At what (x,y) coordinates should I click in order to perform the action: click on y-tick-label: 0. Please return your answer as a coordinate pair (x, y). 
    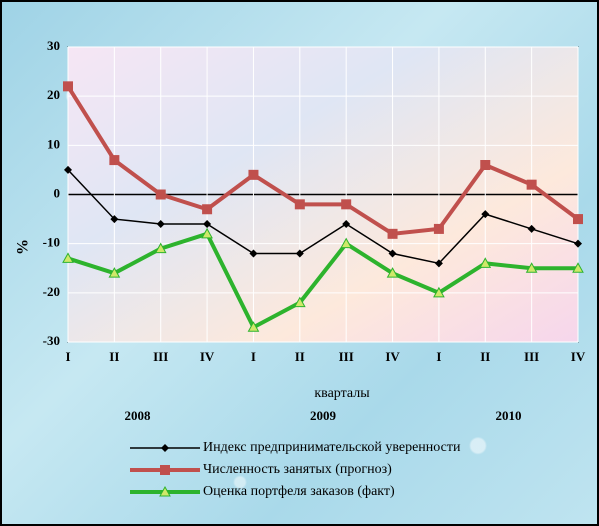
    Looking at the image, I should click on (57, 192).